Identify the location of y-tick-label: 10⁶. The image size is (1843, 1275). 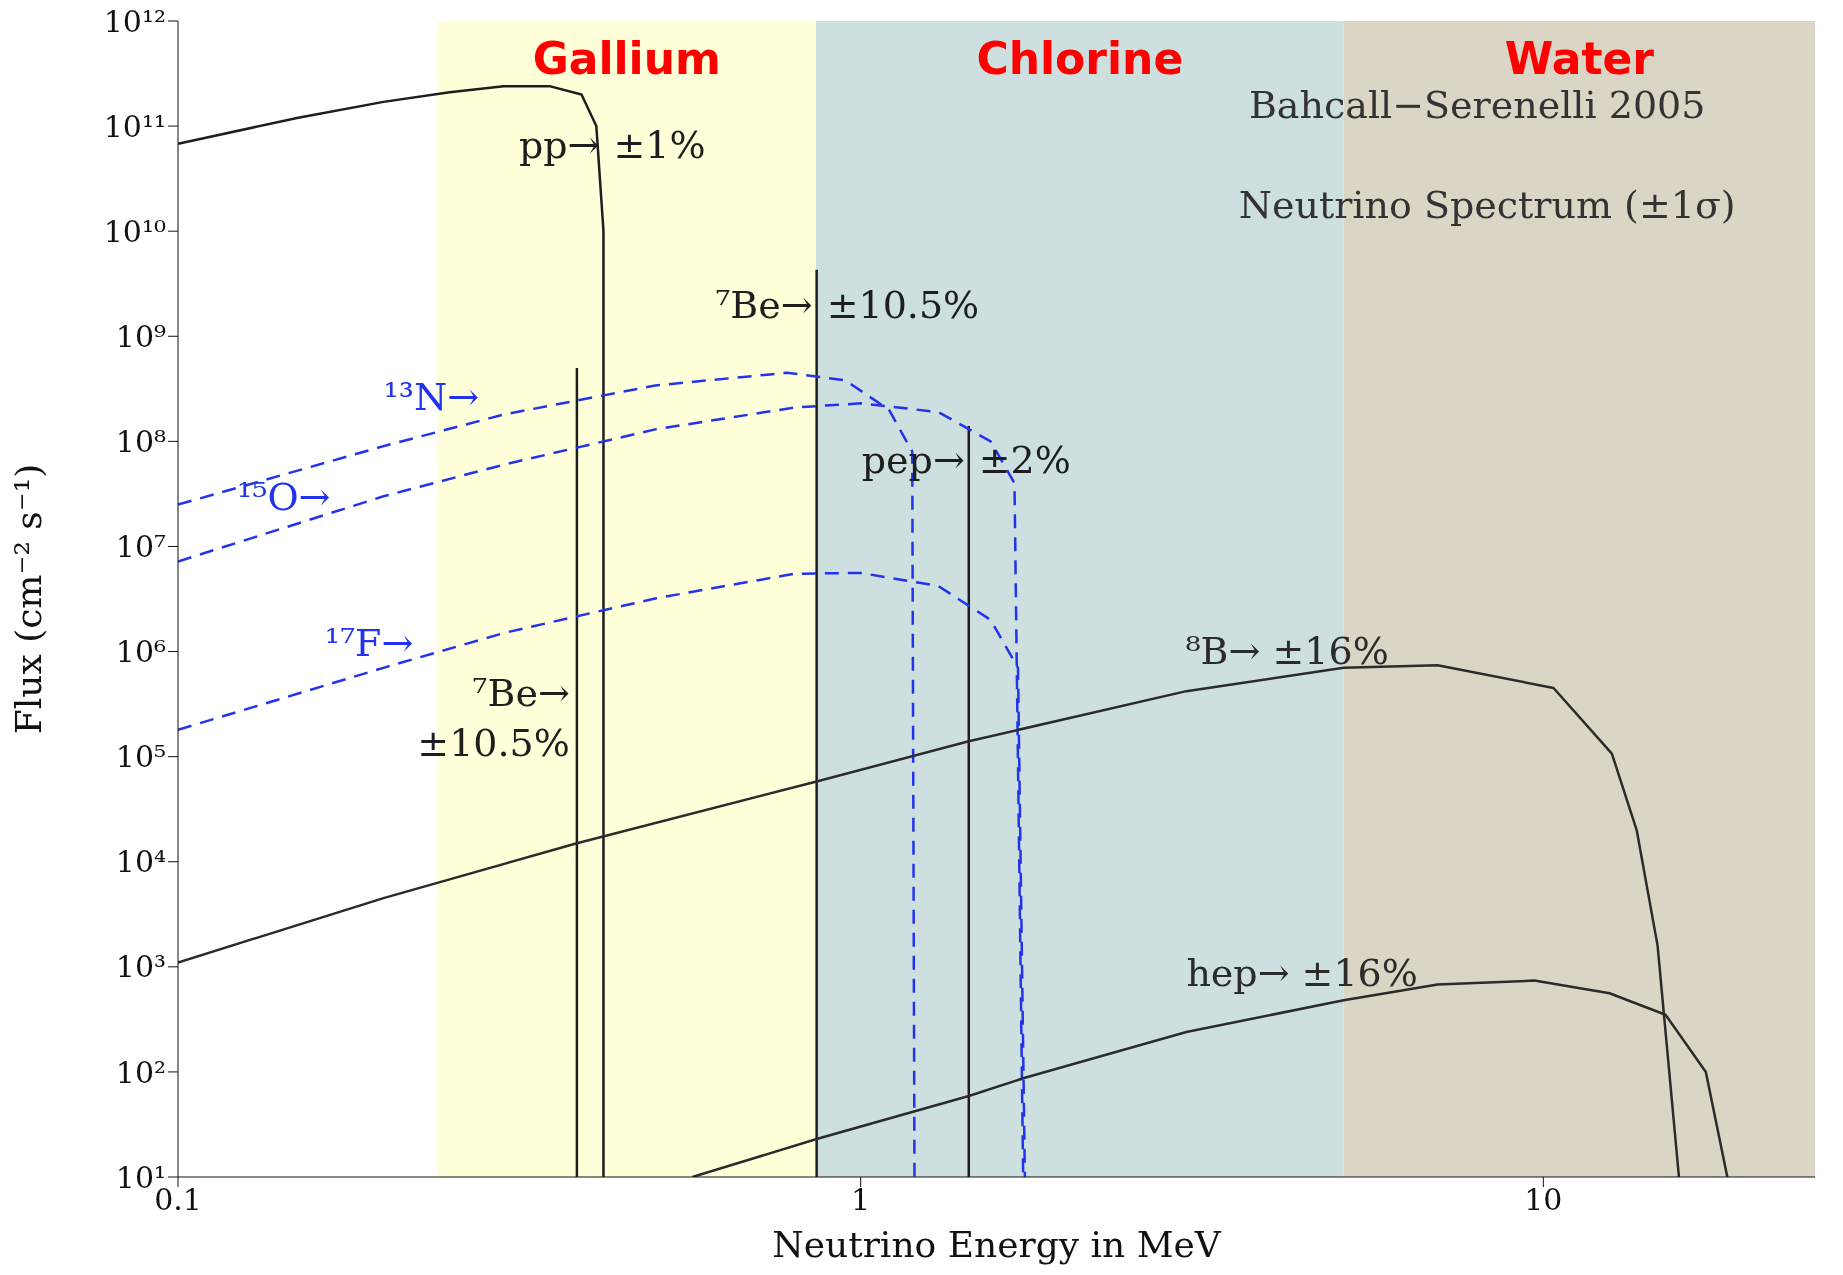
(140, 652).